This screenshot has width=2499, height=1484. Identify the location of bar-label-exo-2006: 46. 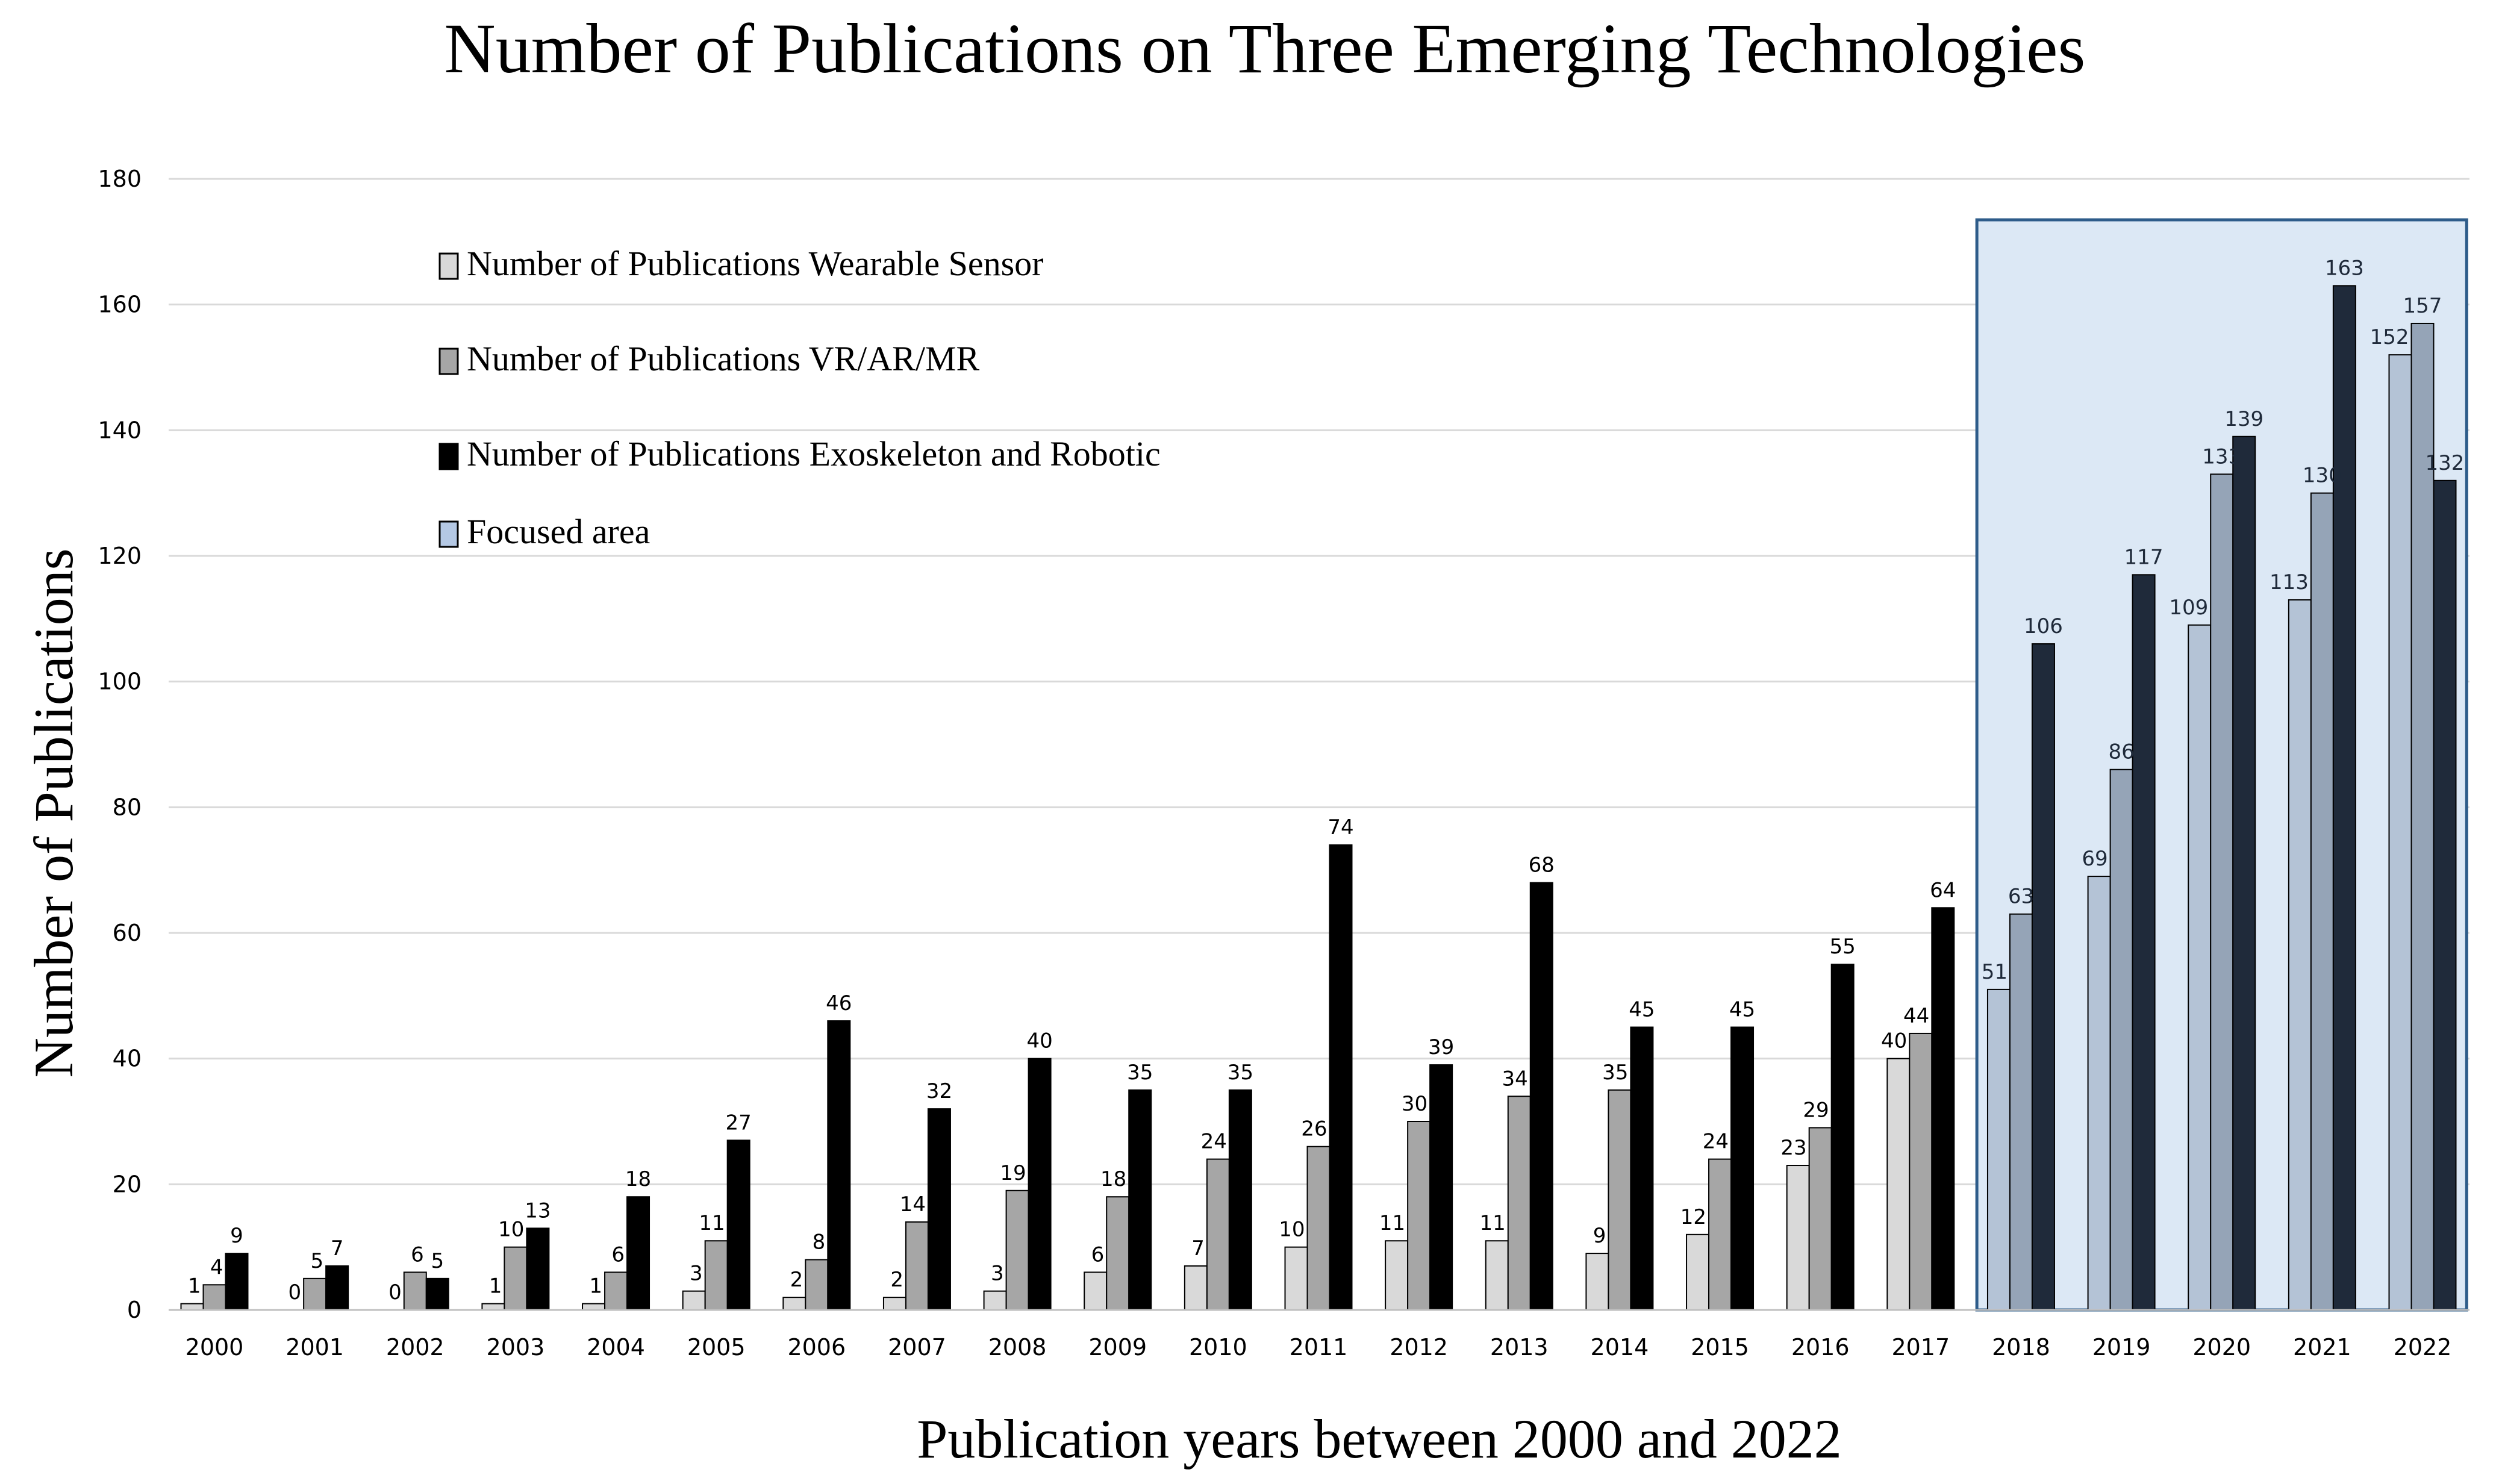
(839, 1003).